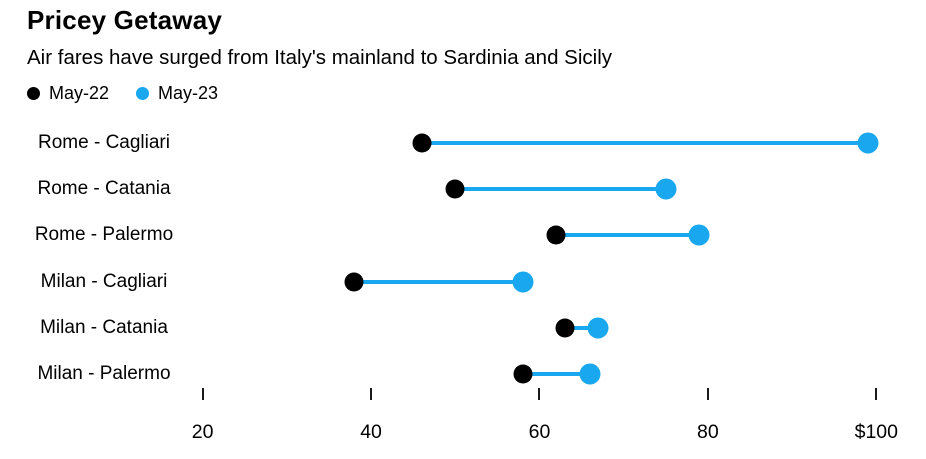 This screenshot has height=459, width=926. I want to click on dot-may-22-milan-palermo, so click(523, 374).